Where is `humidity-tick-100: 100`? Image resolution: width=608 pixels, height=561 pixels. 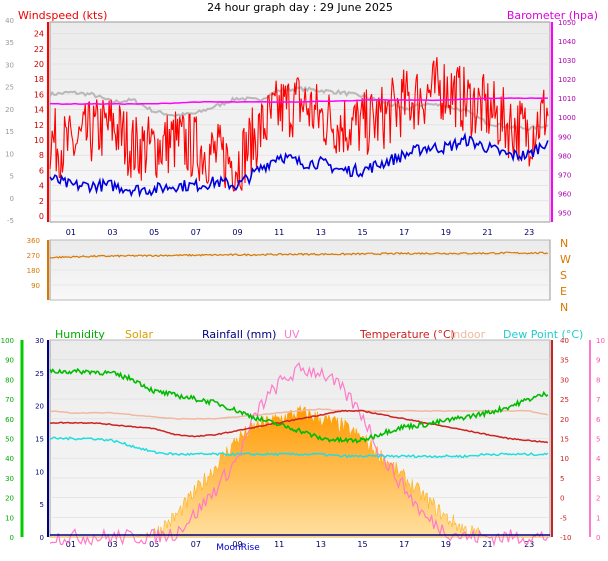
humidity-tick-100: 100 is located at coordinates (7, 341).